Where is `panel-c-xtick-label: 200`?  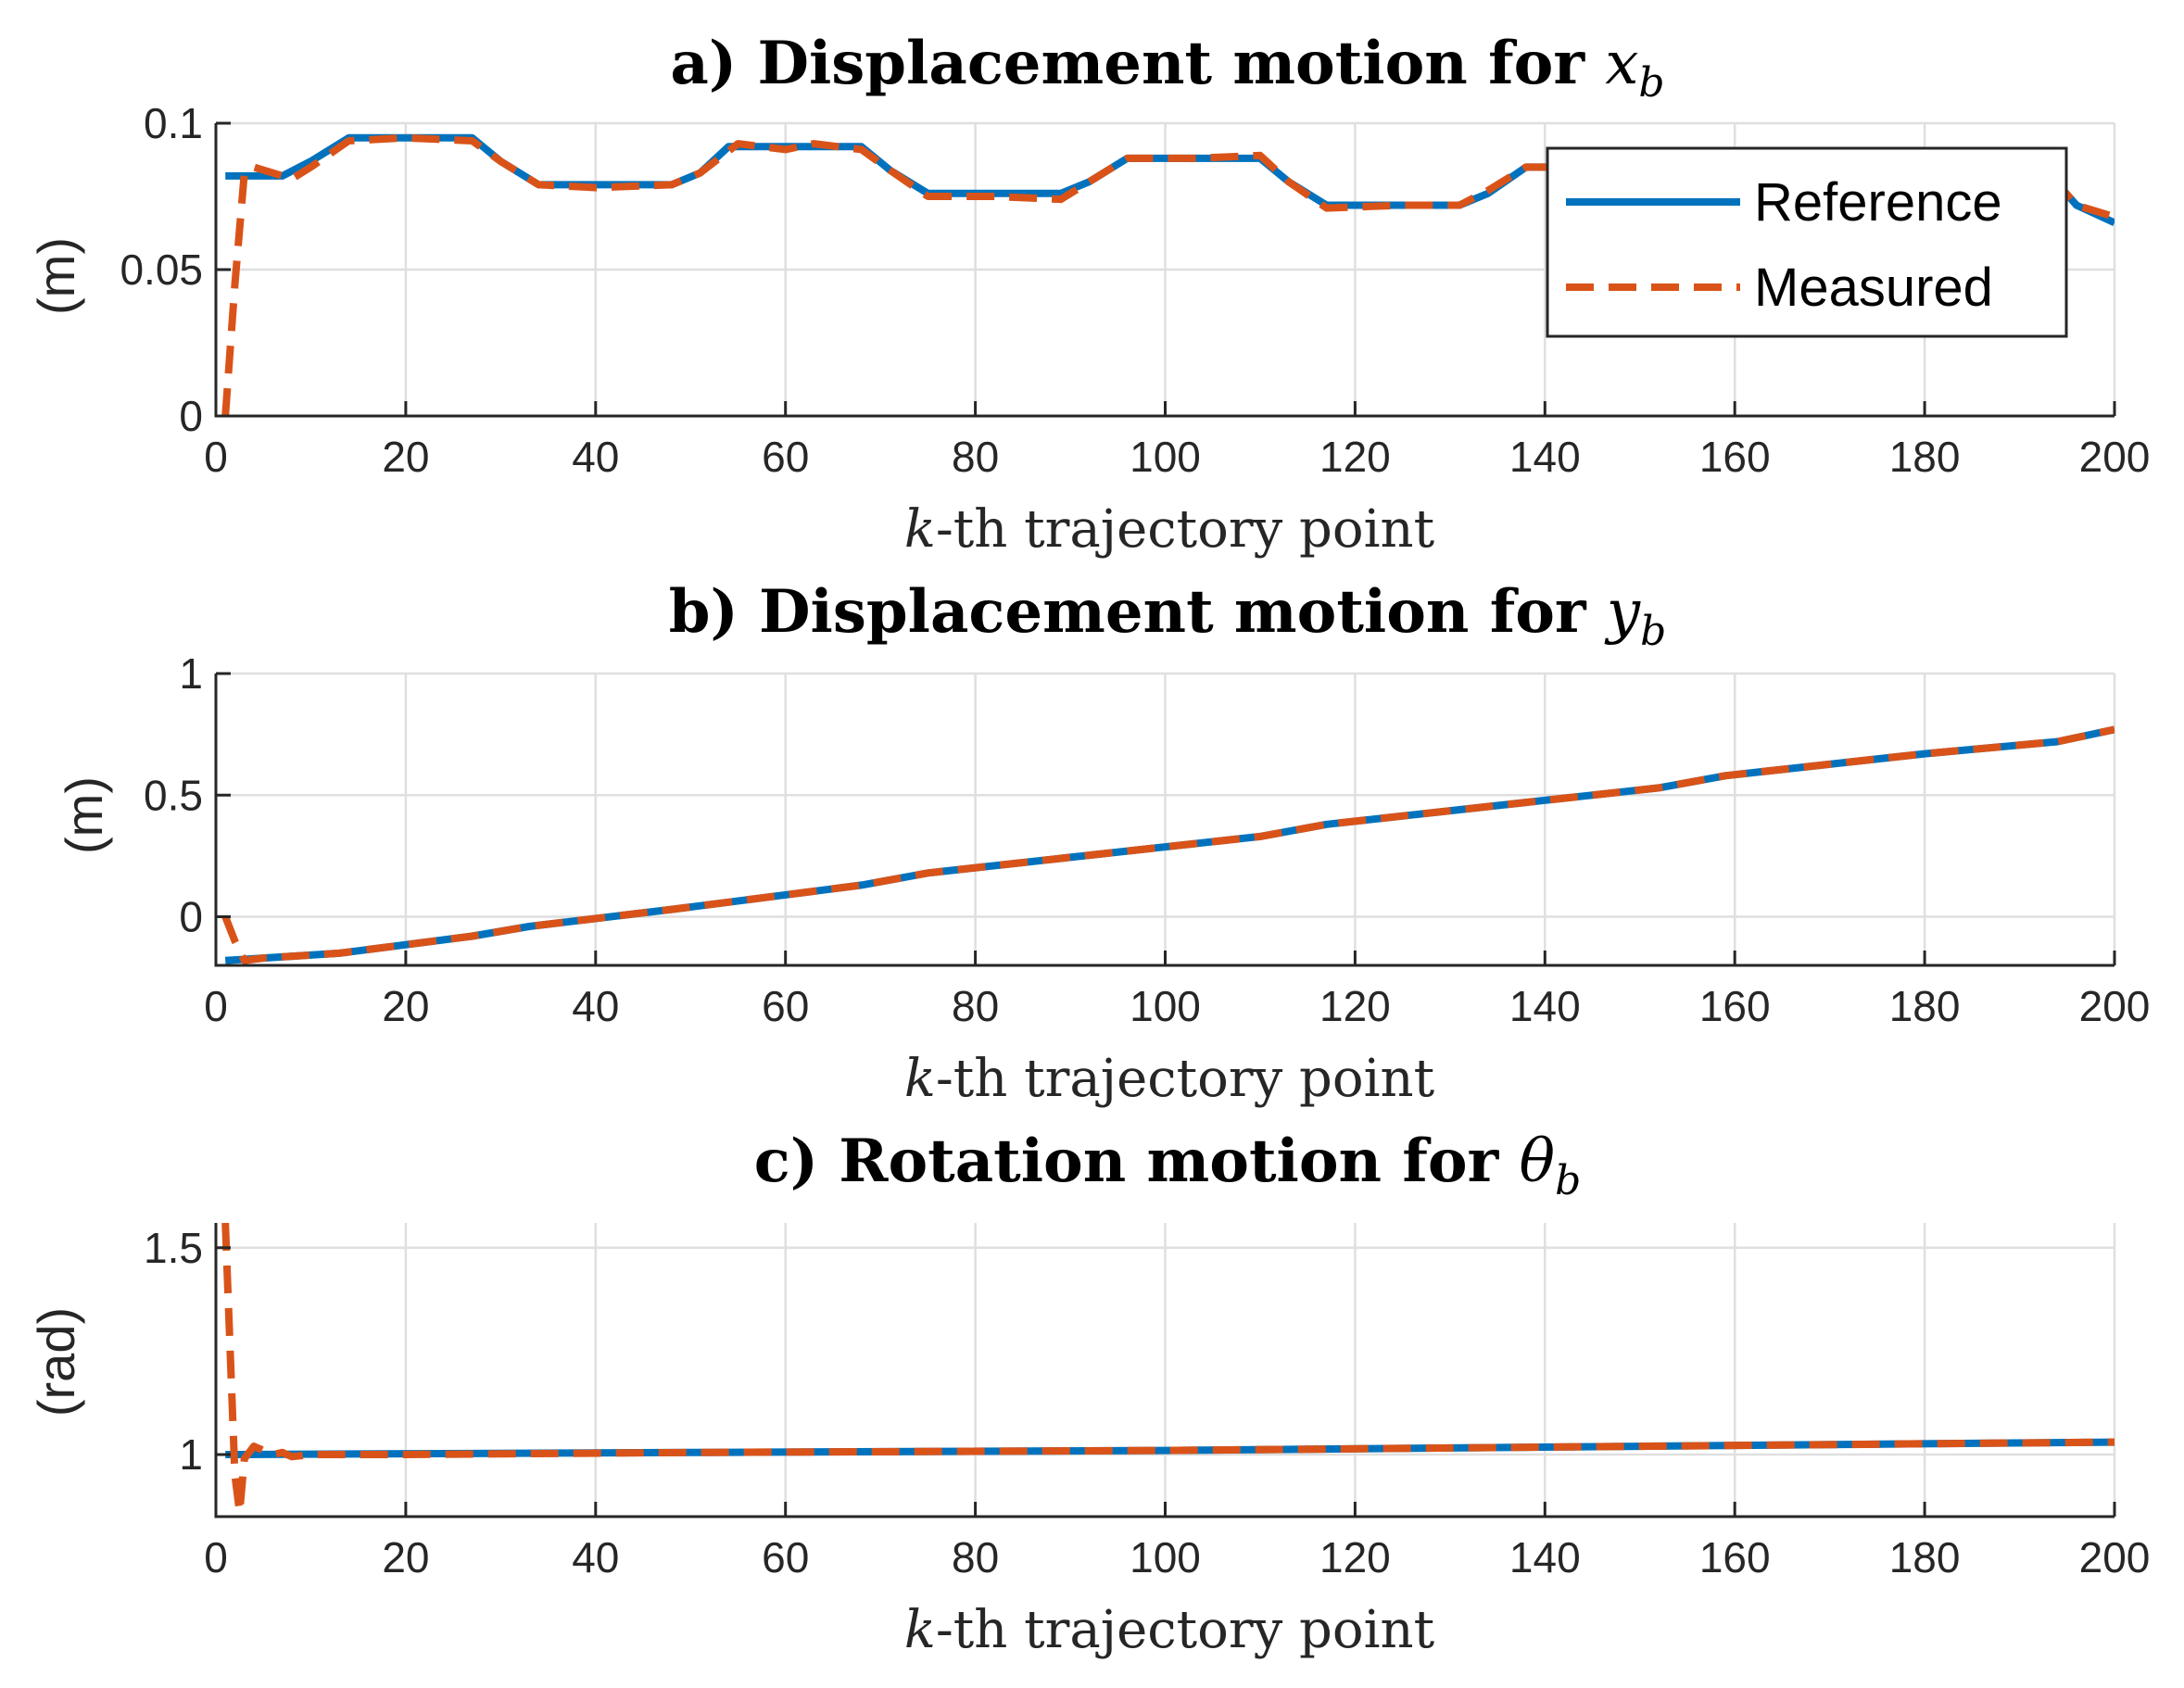
panel-c-xtick-label: 200 is located at coordinates (2115, 1557).